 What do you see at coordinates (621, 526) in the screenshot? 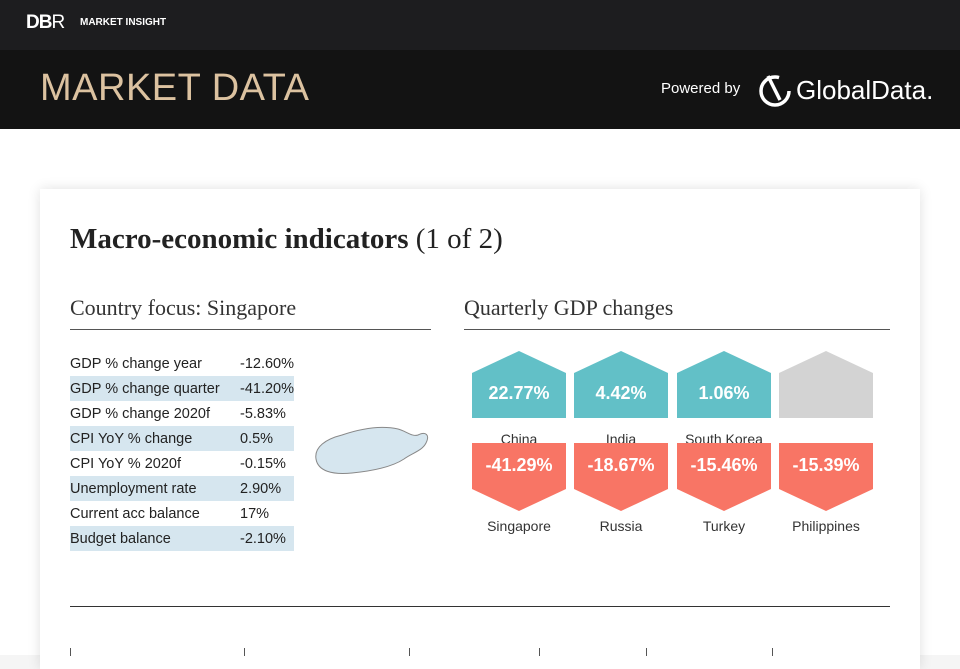
I see `gdp-country: Russia` at bounding box center [621, 526].